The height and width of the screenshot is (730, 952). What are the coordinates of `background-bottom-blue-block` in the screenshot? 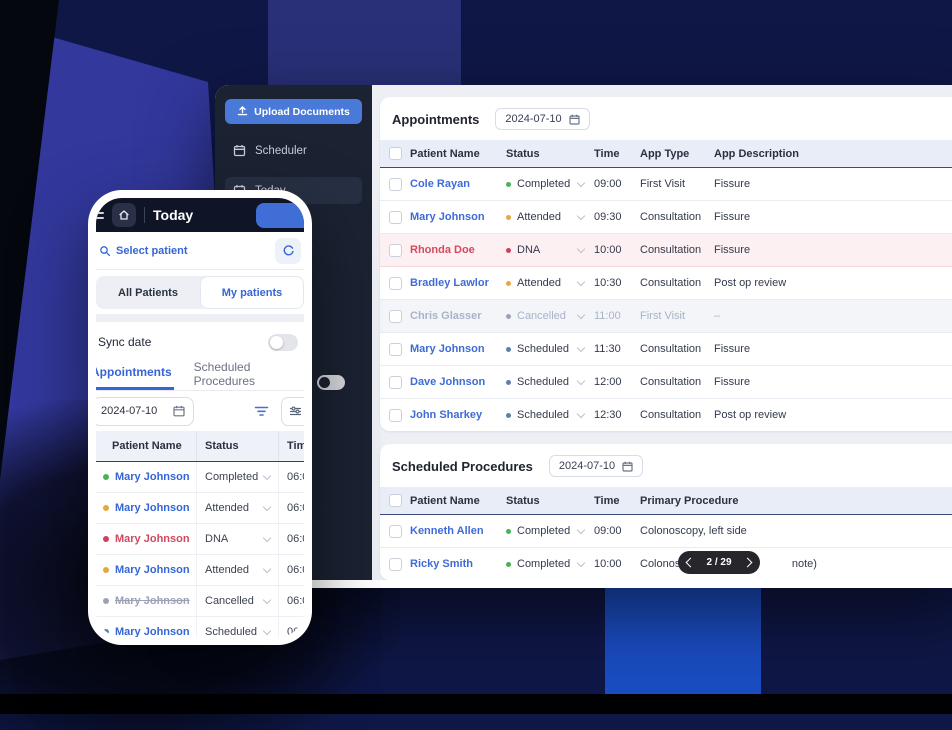 It's located at (683, 640).